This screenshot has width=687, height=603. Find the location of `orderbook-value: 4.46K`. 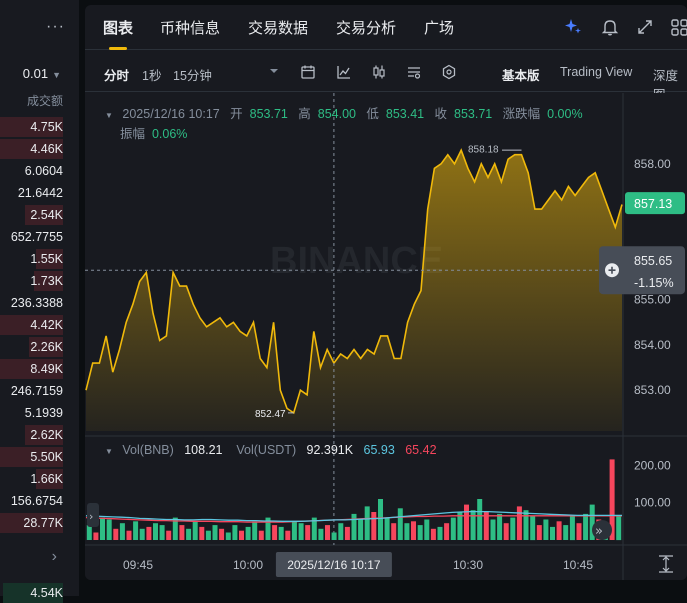

orderbook-value: 4.46K is located at coordinates (46, 149).